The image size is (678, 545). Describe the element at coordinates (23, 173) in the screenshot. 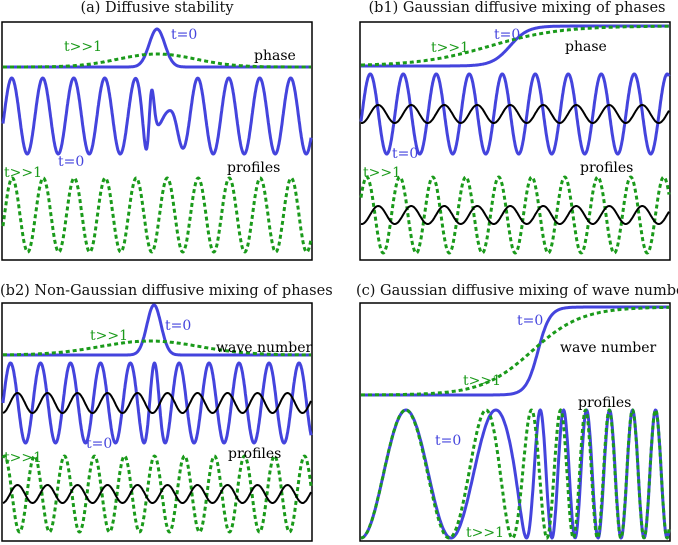

I see `panel-a-label-green2: t>>1` at that location.